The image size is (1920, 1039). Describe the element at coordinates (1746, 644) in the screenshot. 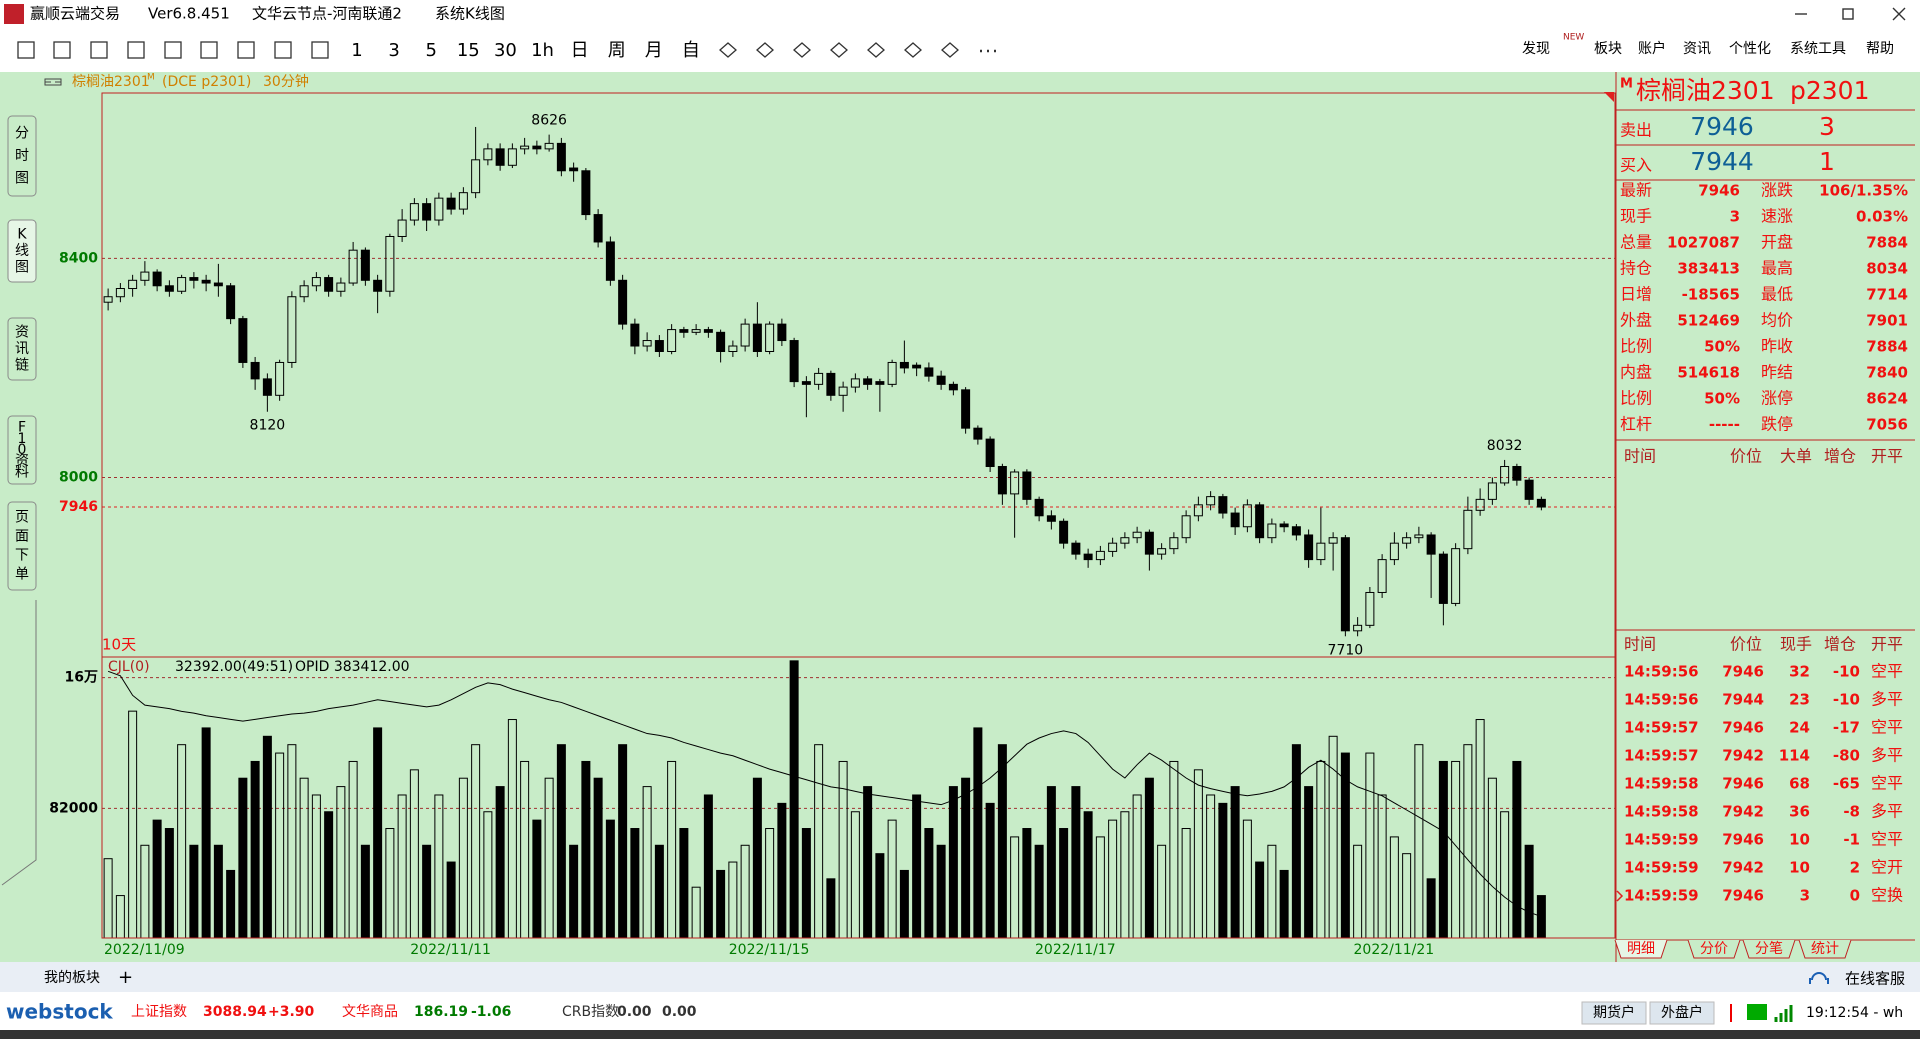

I see `column-header: 价位` at that location.